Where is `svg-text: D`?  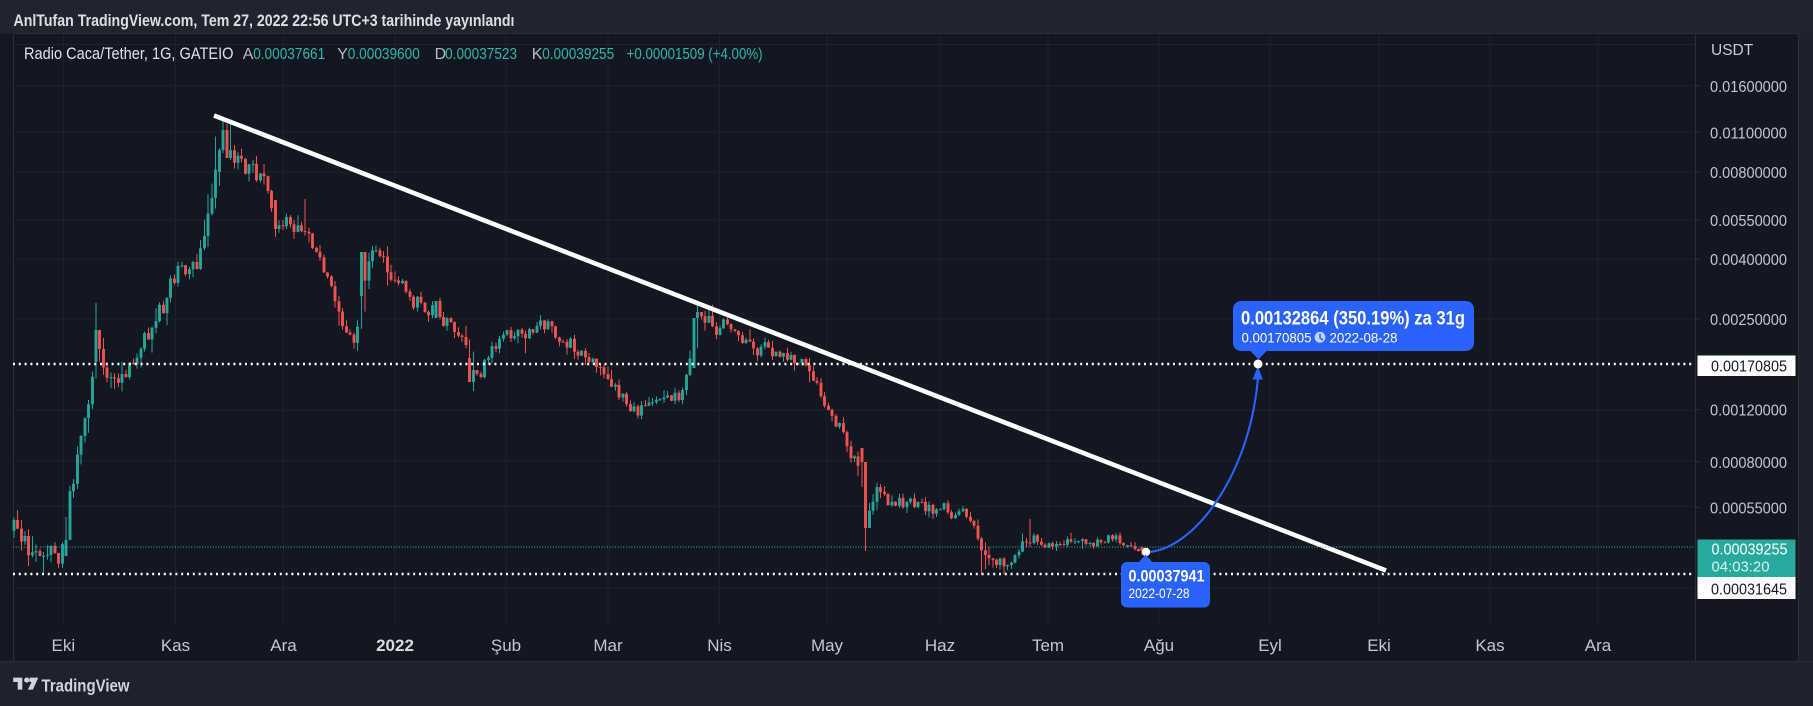
svg-text: D is located at coordinates (441, 54).